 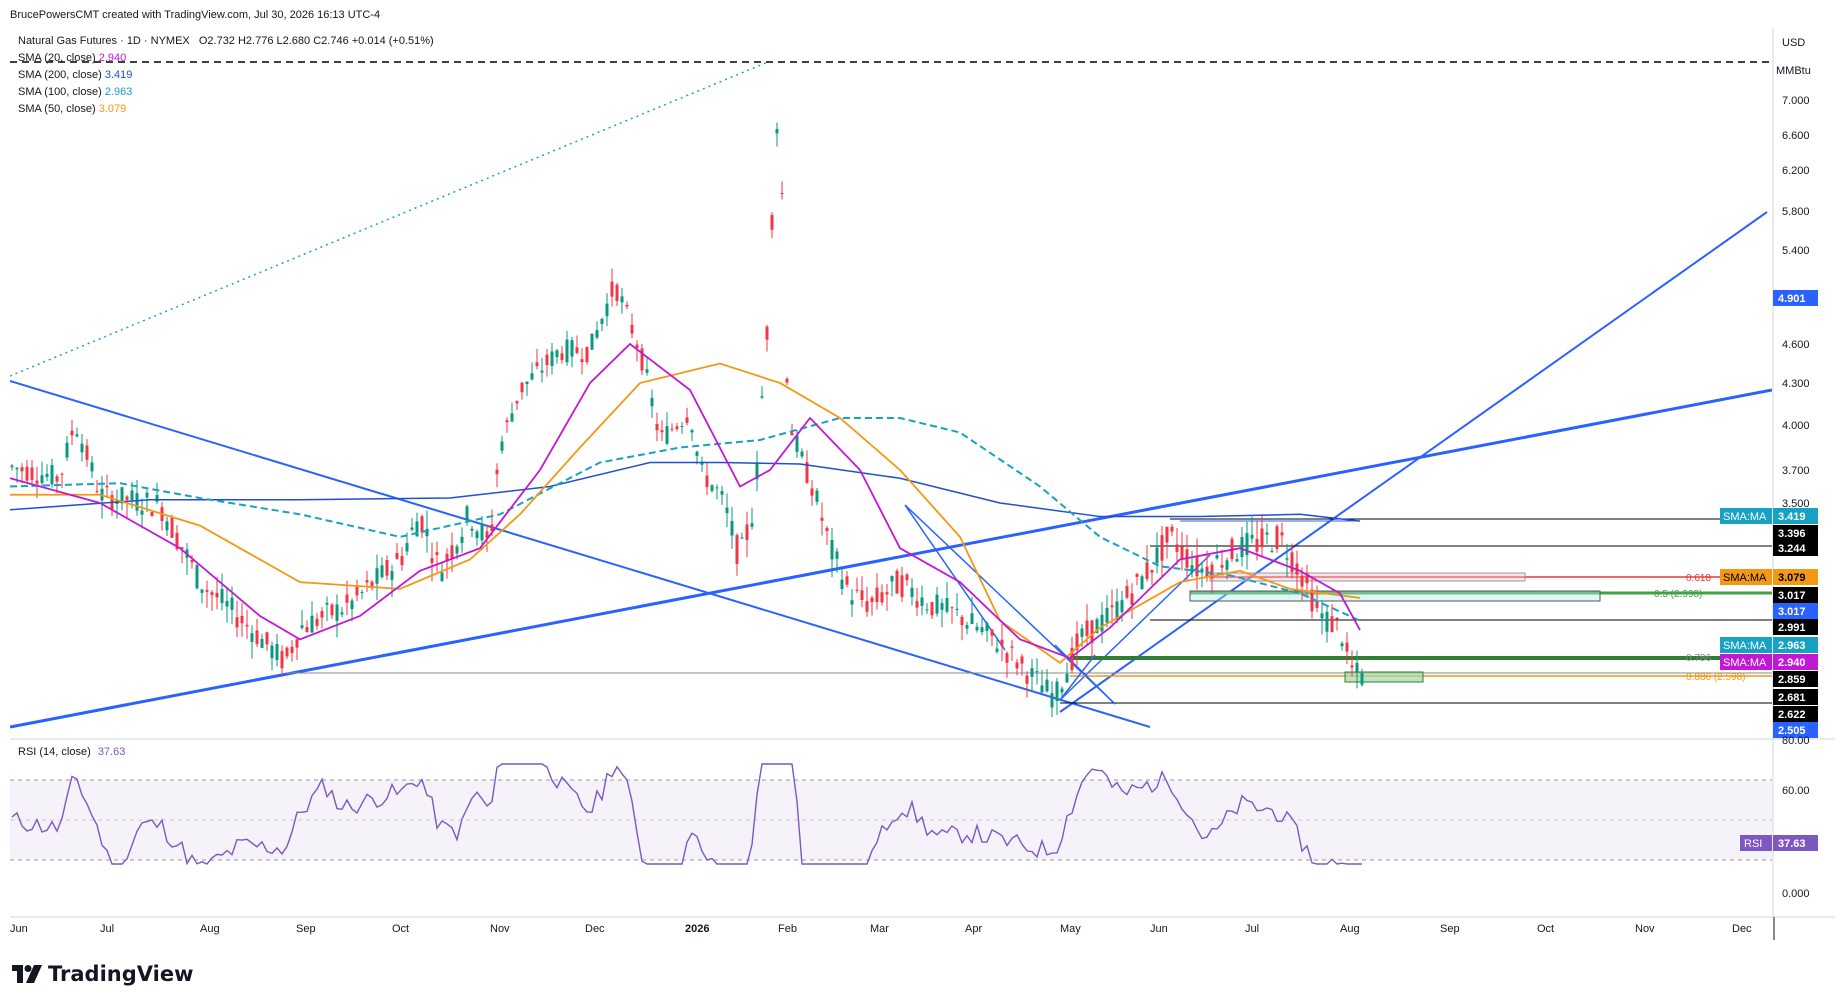 What do you see at coordinates (1753, 844) in the screenshot?
I see `rsi-tag-text: RSI` at bounding box center [1753, 844].